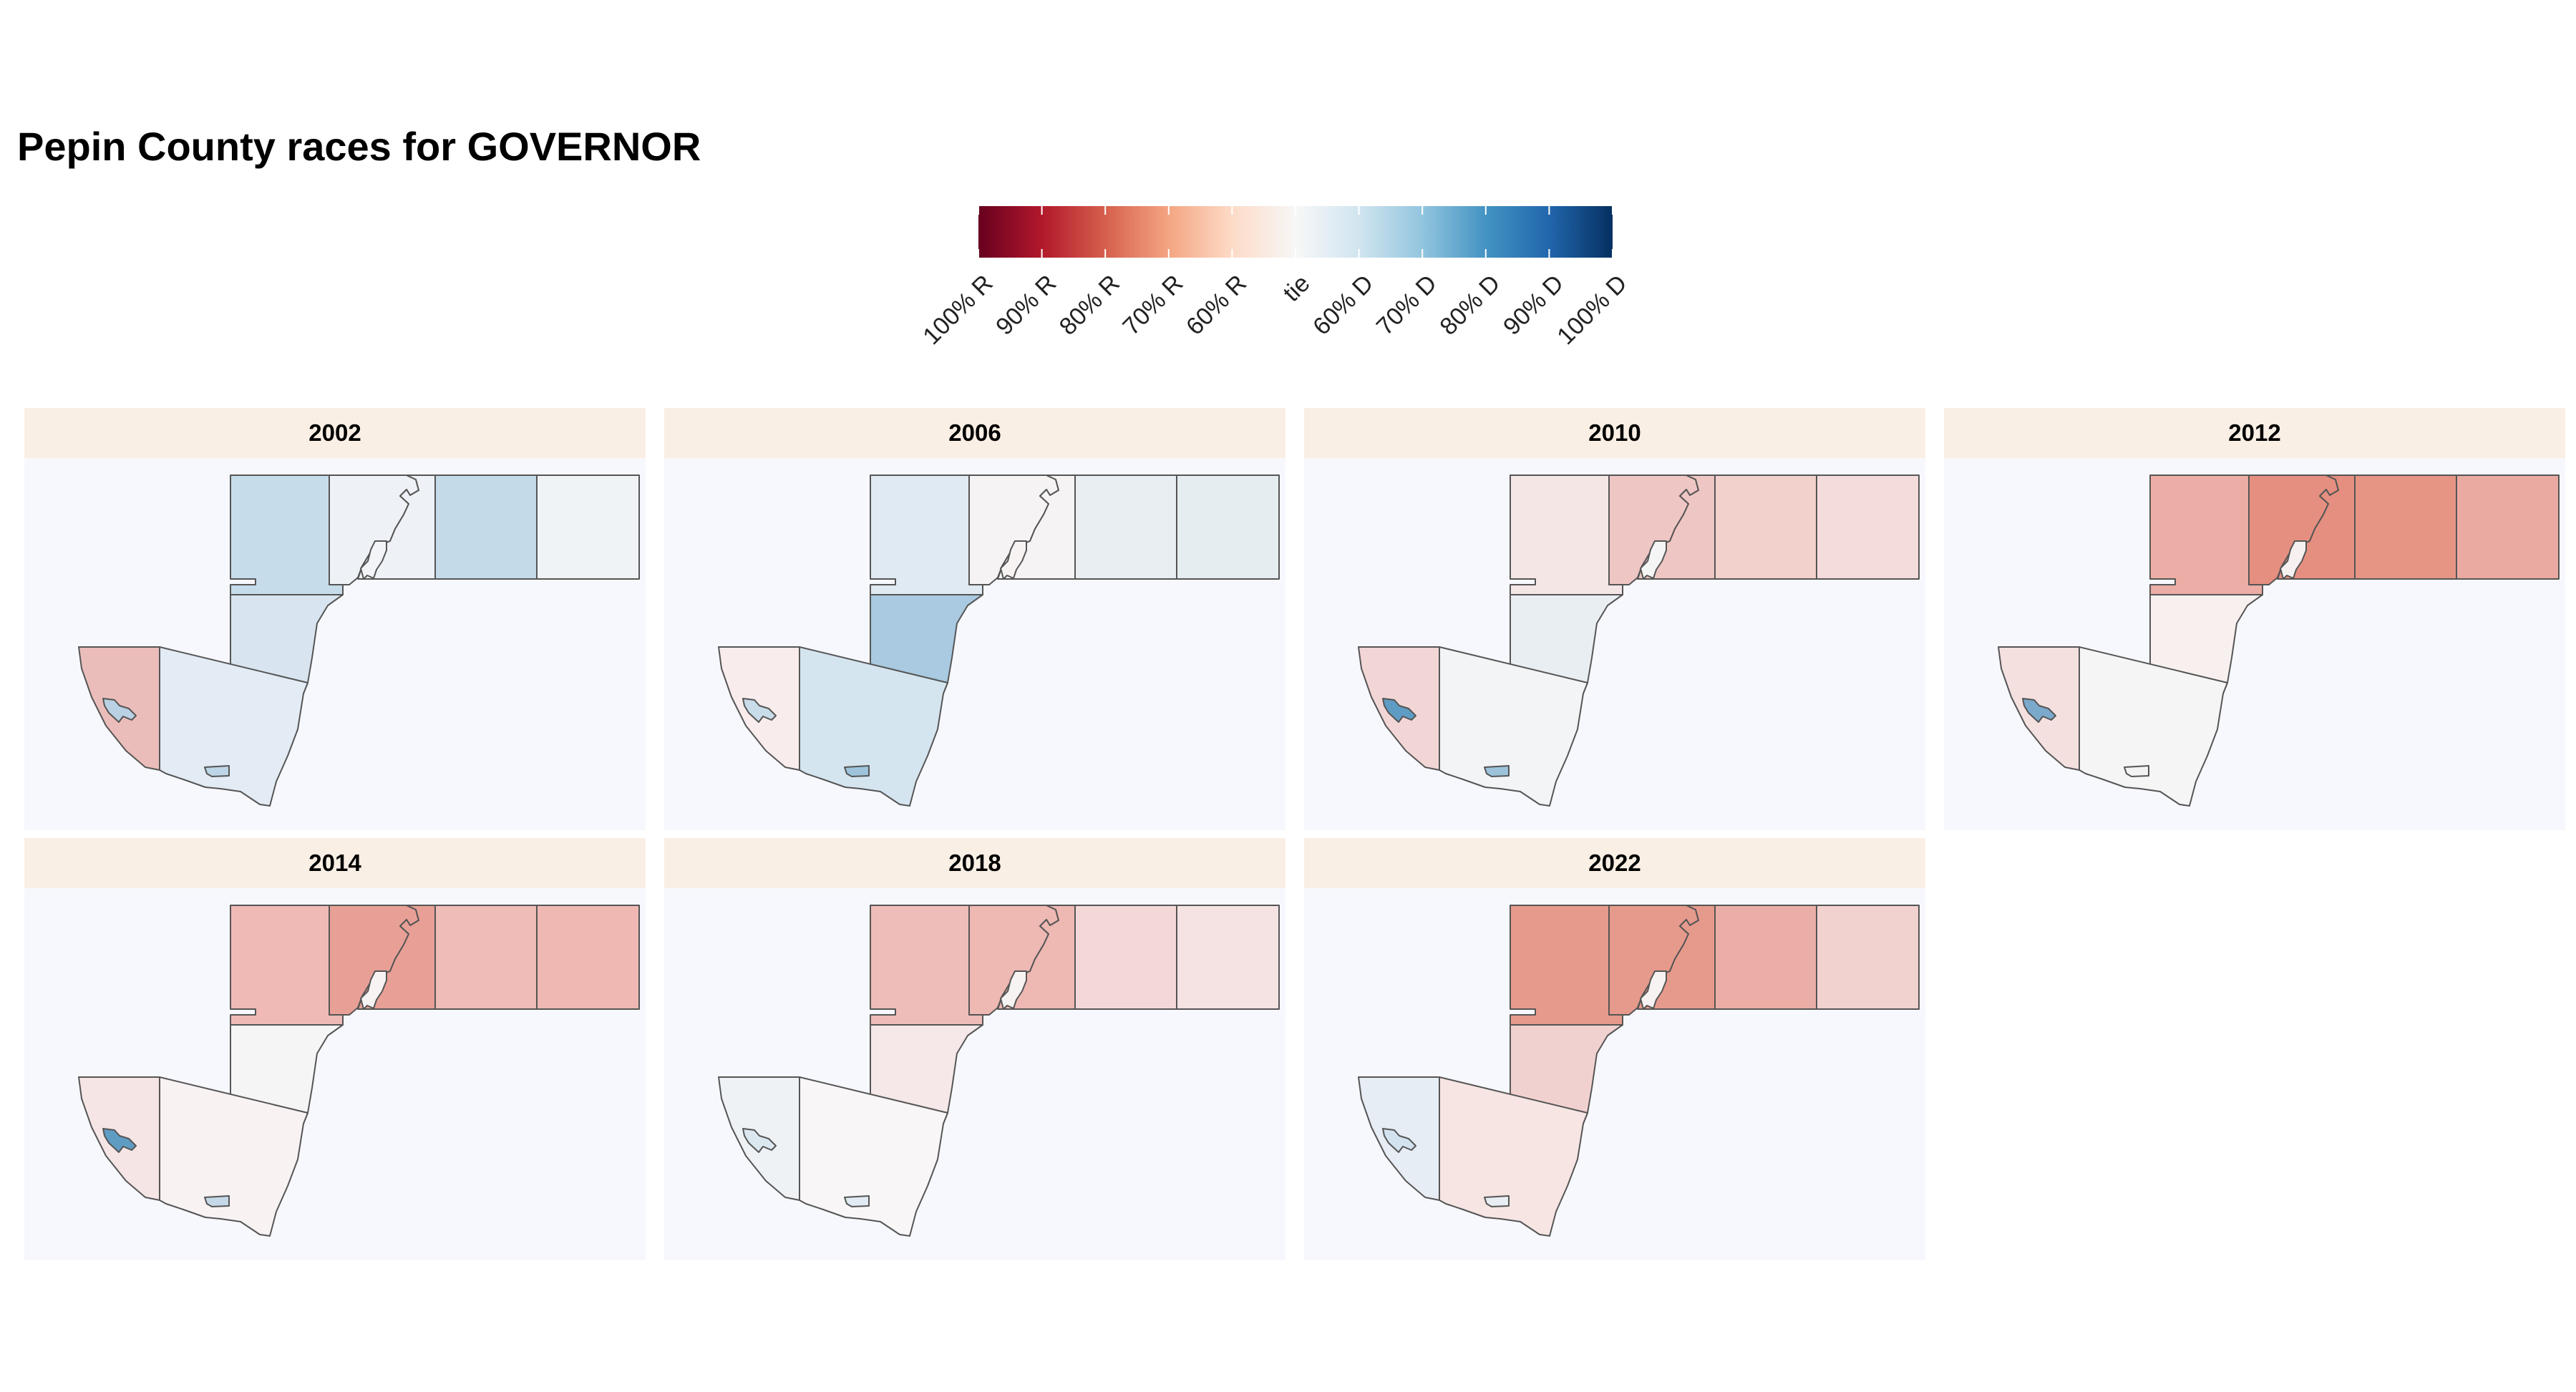 The width and height of the screenshot is (2576, 1392). I want to click on legend-label: 90% R, so click(1026, 305).